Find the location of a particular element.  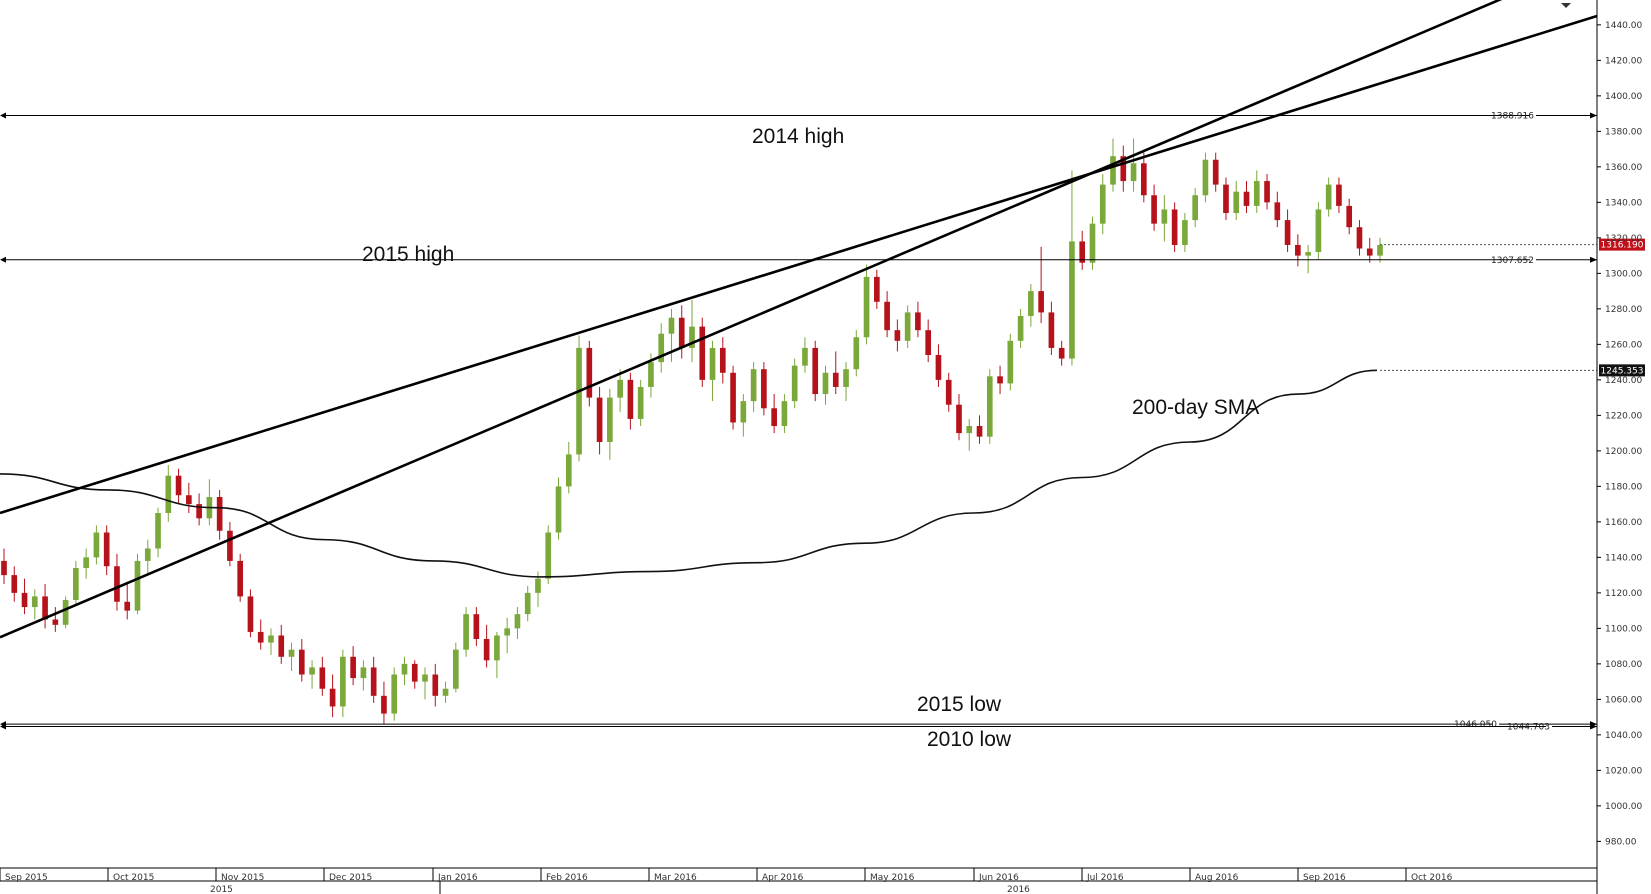

x-tick-label: Jun 2016 is located at coordinates (998, 878).